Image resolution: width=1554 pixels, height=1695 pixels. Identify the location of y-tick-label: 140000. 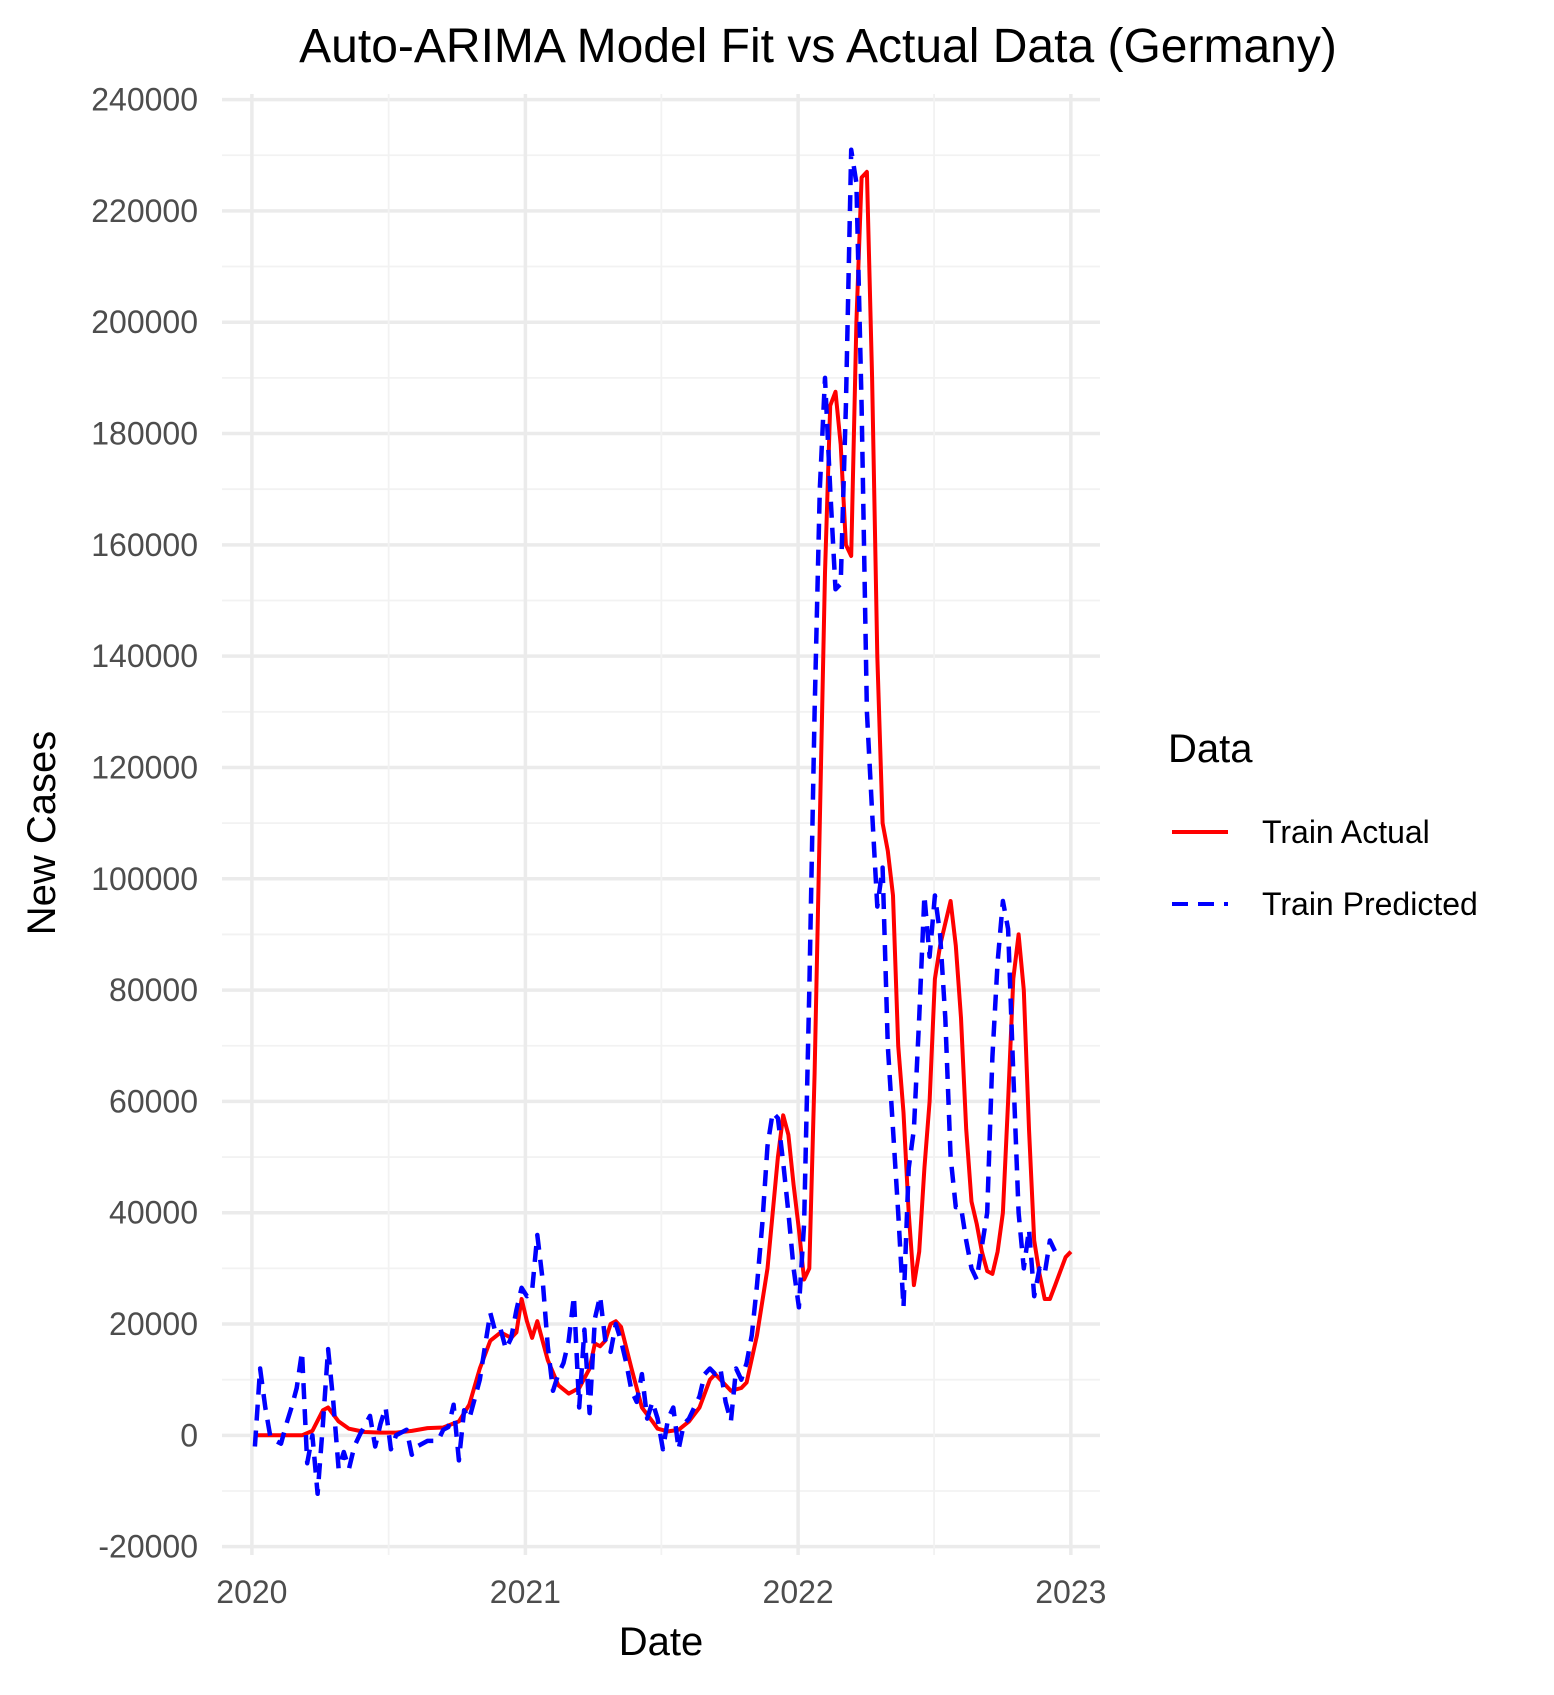
(144, 656).